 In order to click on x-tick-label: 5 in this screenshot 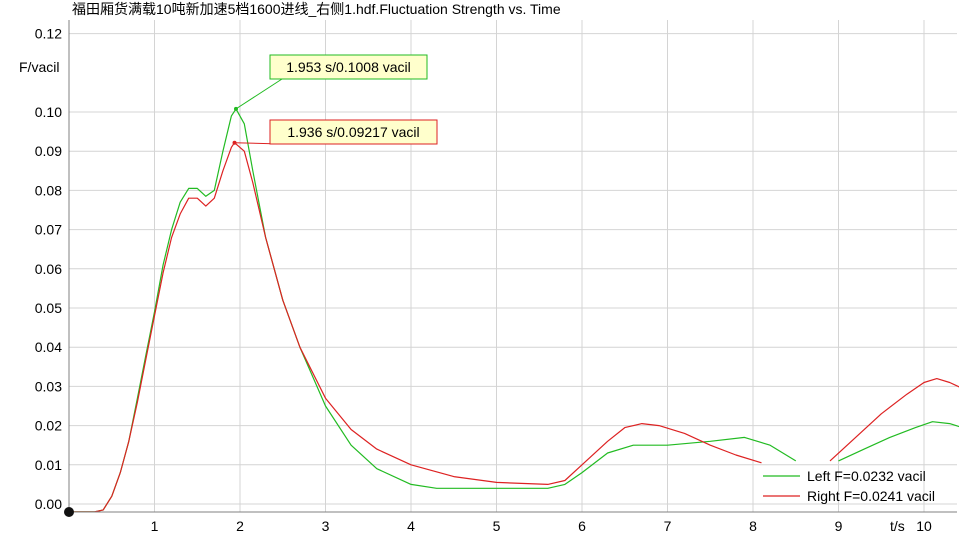, I will do `click(497, 526)`.